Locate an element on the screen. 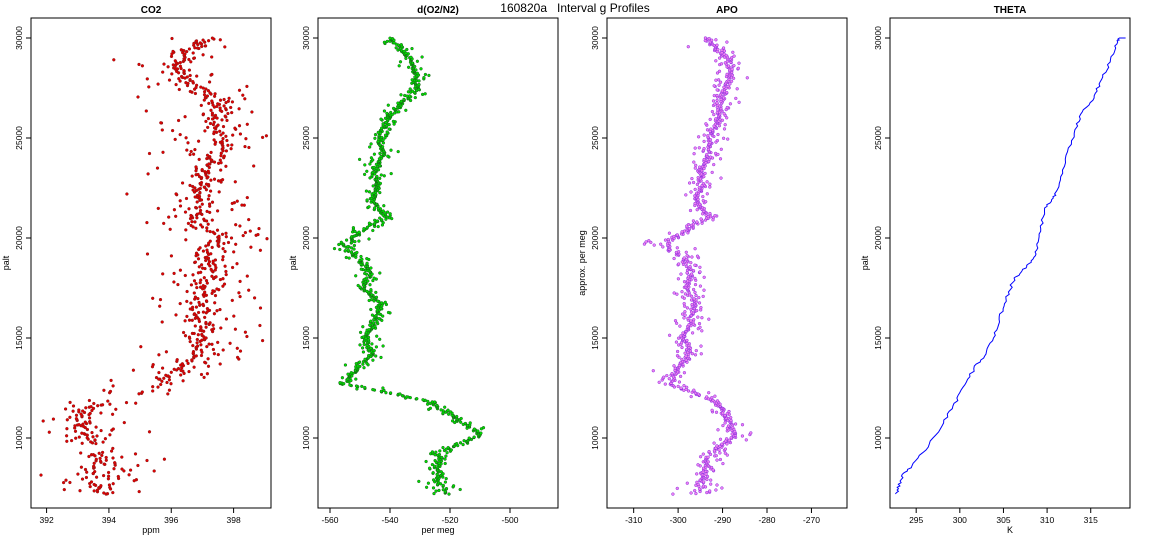 This screenshot has width=1150, height=550. y-tick-label: 15000 is located at coordinates (595, 338).